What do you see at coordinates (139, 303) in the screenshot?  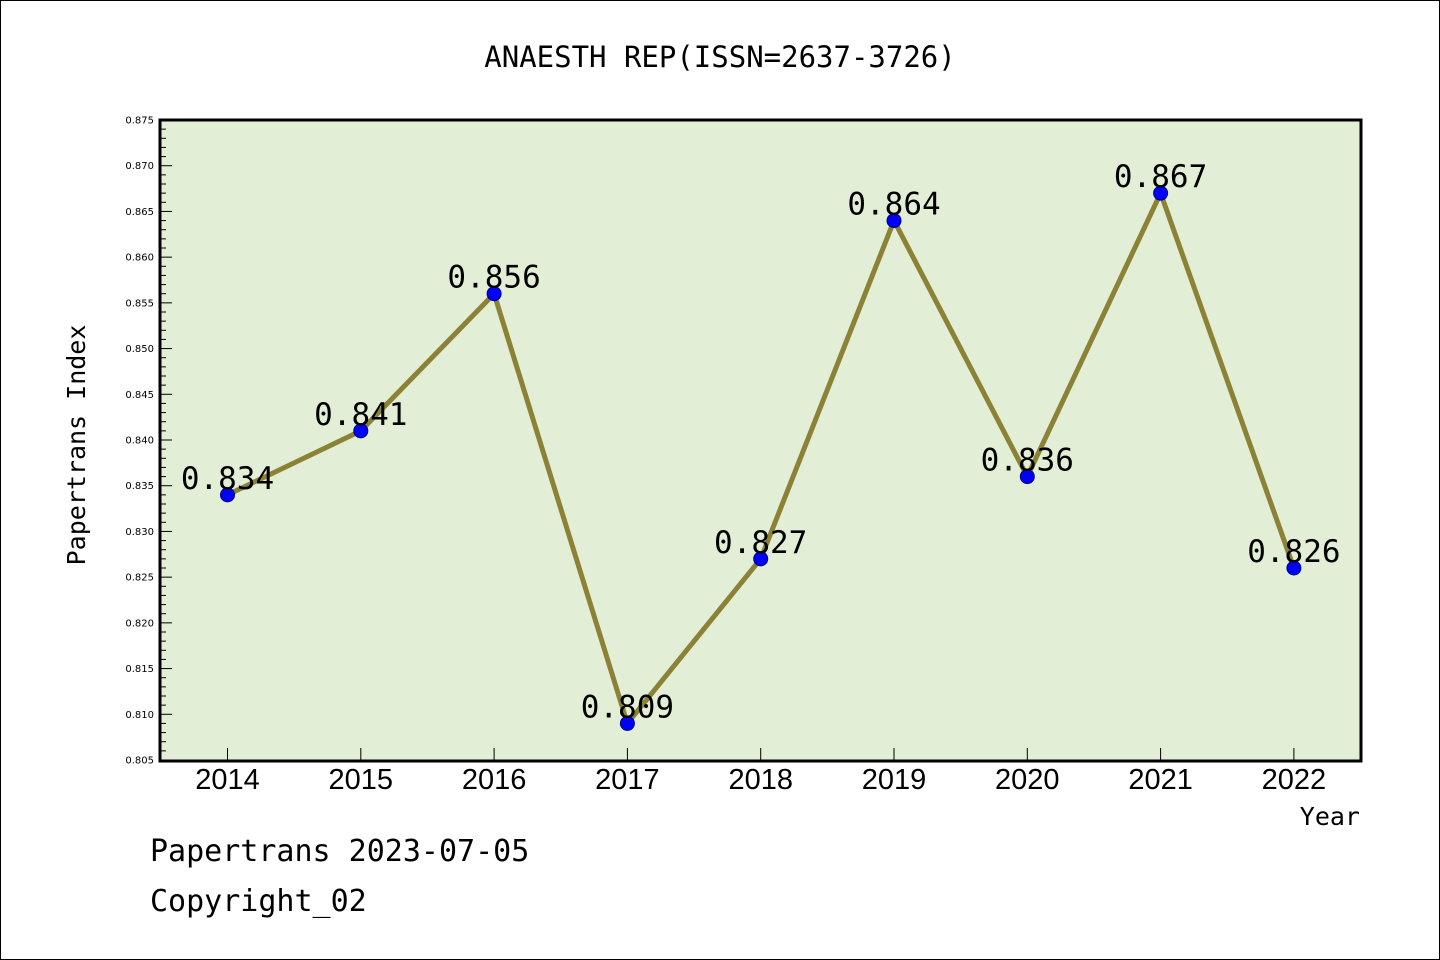 I see `y-tick-label: 0.855` at bounding box center [139, 303].